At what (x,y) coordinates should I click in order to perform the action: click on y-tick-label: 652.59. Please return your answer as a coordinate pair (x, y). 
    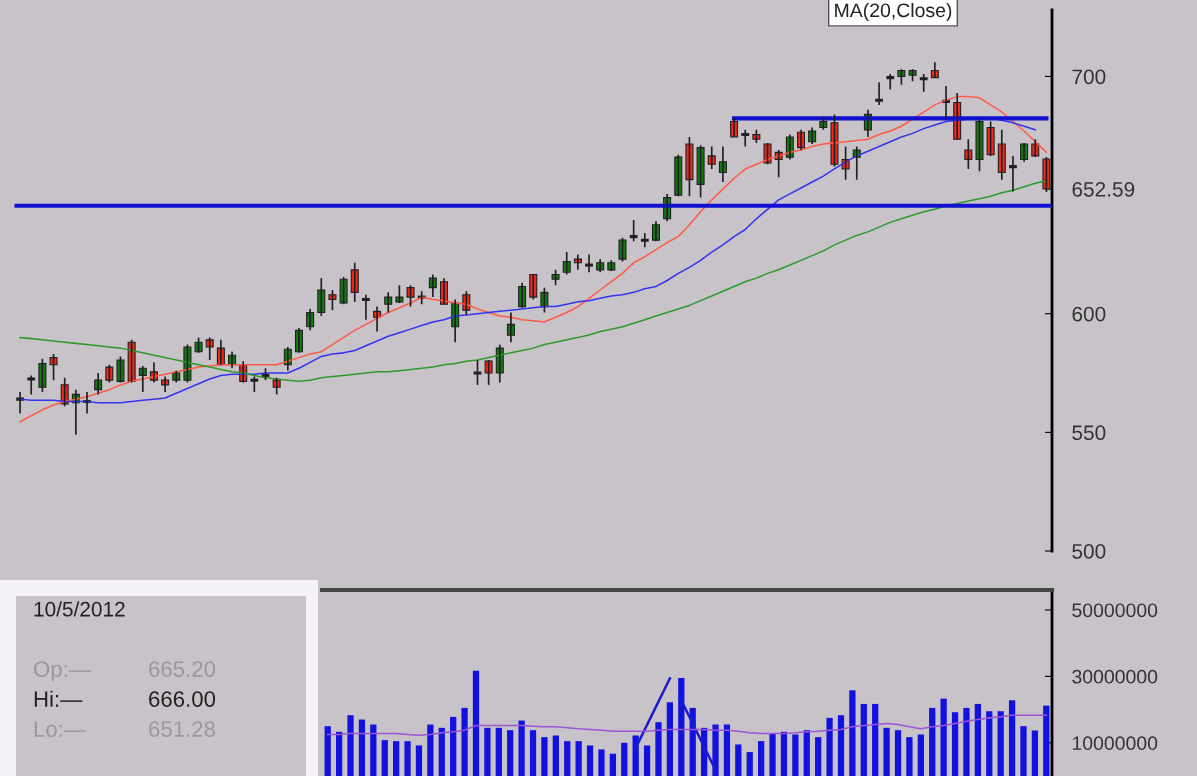
    Looking at the image, I should click on (1103, 189).